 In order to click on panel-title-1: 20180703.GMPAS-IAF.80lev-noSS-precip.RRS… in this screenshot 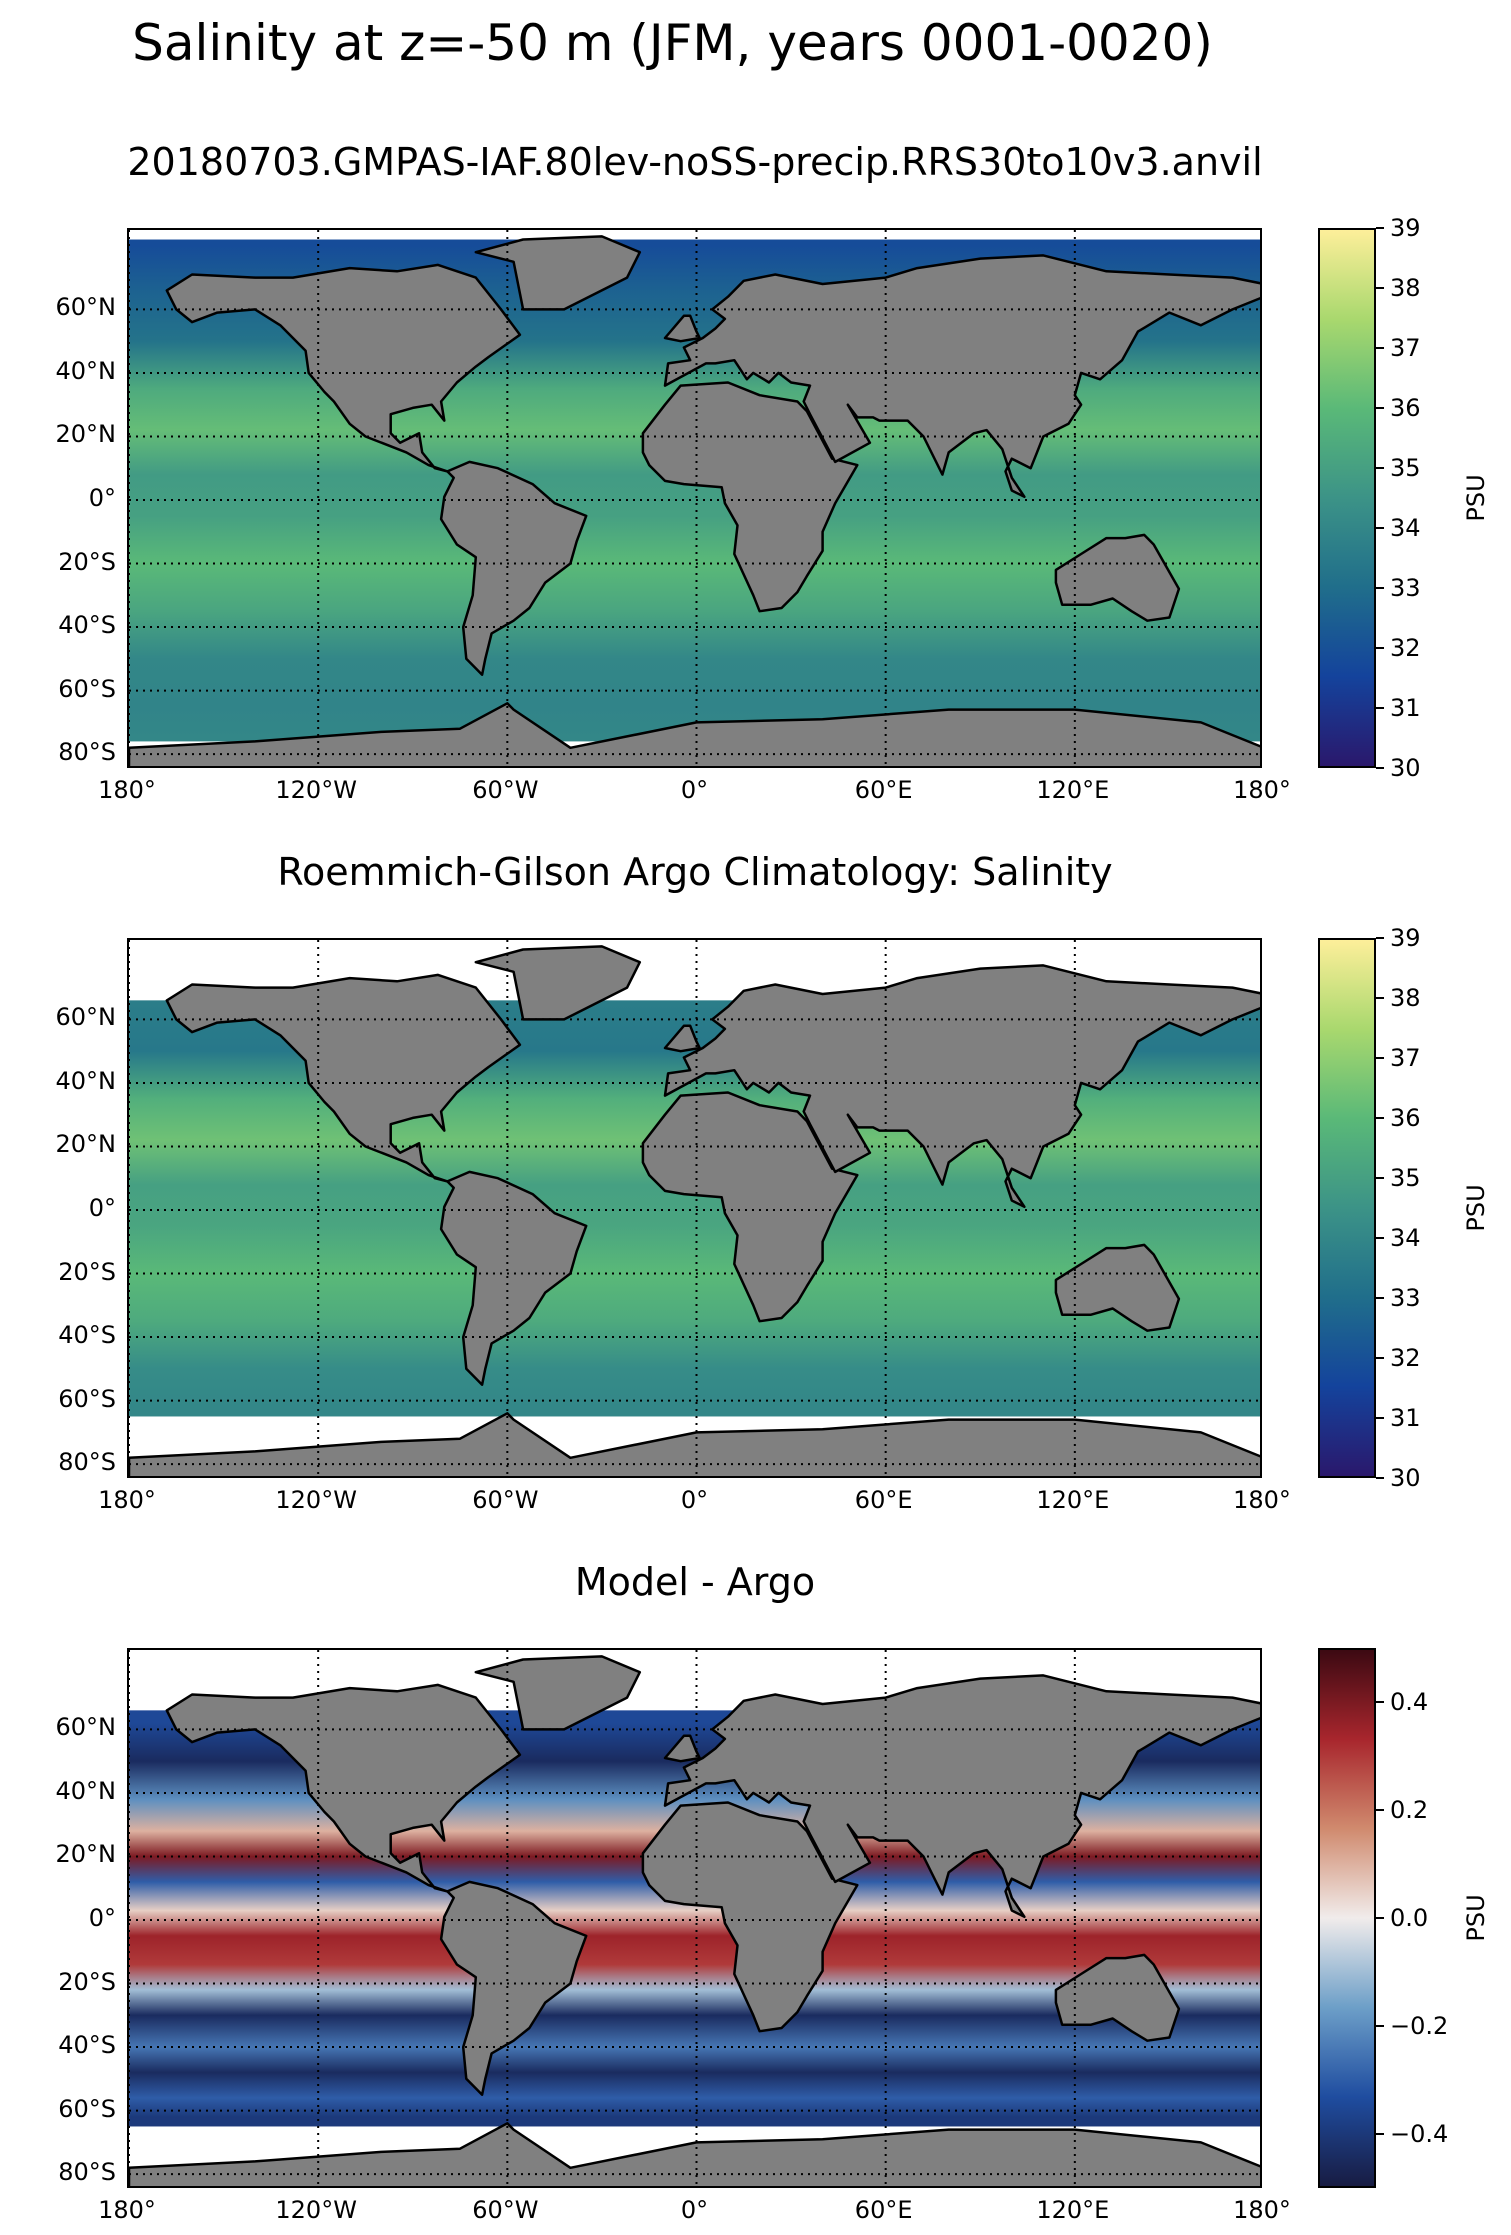, I will do `click(695, 162)`.